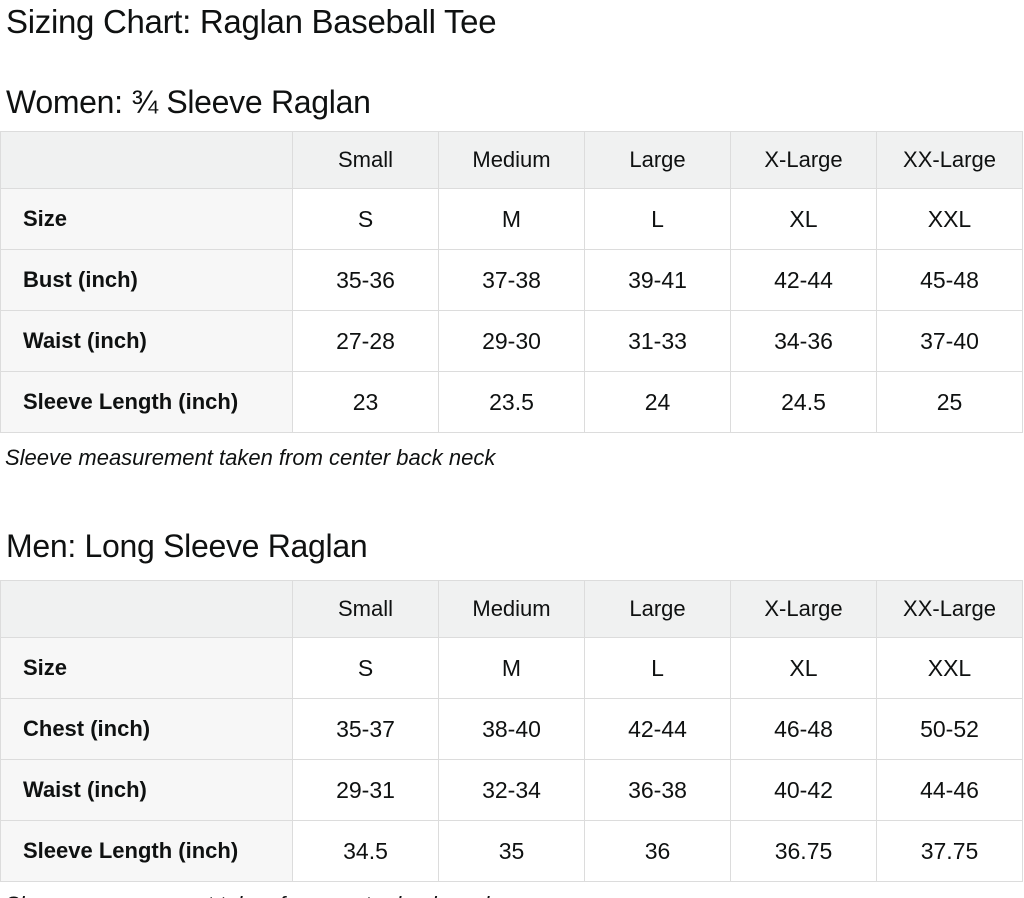 This screenshot has height=898, width=1024. I want to click on table-cell: 34-36, so click(803, 341).